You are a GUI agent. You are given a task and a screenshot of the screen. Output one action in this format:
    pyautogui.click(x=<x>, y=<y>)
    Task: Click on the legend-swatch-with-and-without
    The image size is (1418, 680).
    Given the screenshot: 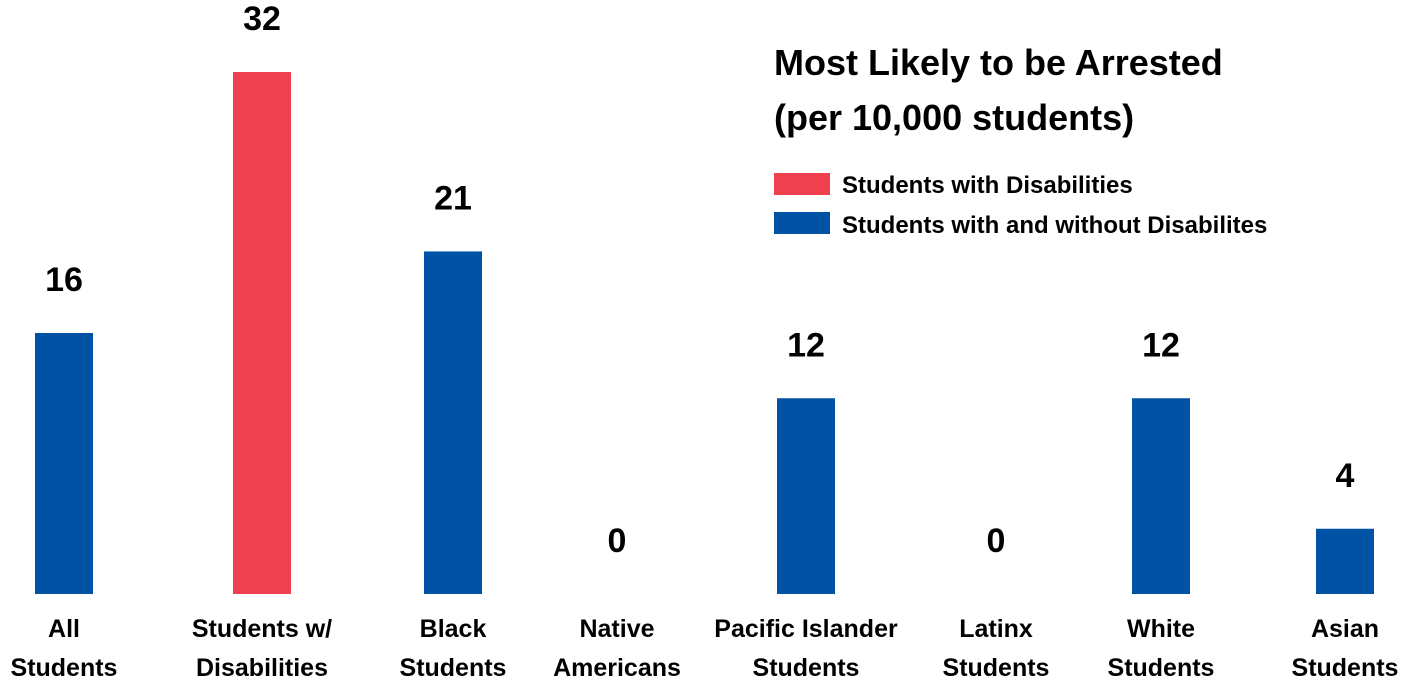 What is the action you would take?
    pyautogui.click(x=802, y=223)
    